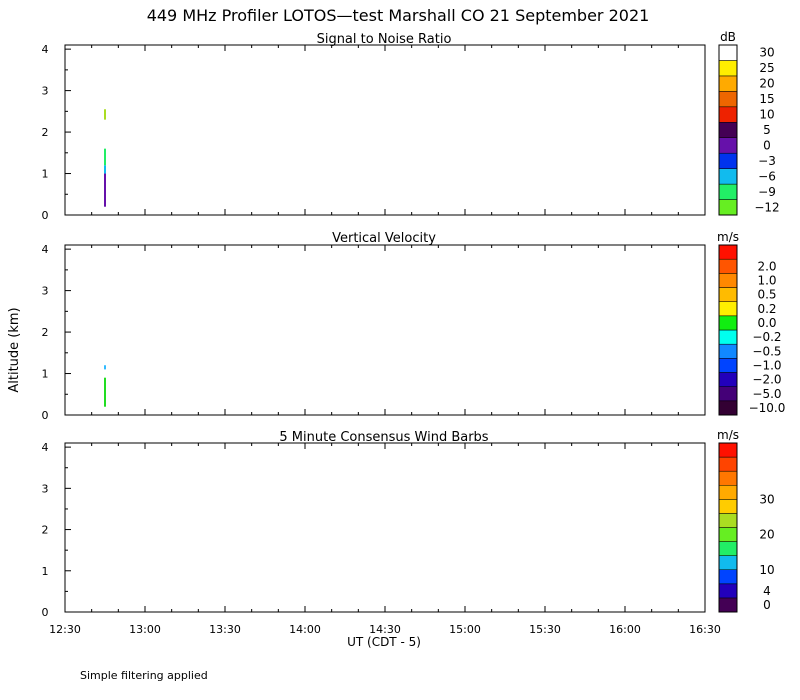 The width and height of the screenshot is (800, 700). I want to click on colorbar-label: 0.5, so click(766, 295).